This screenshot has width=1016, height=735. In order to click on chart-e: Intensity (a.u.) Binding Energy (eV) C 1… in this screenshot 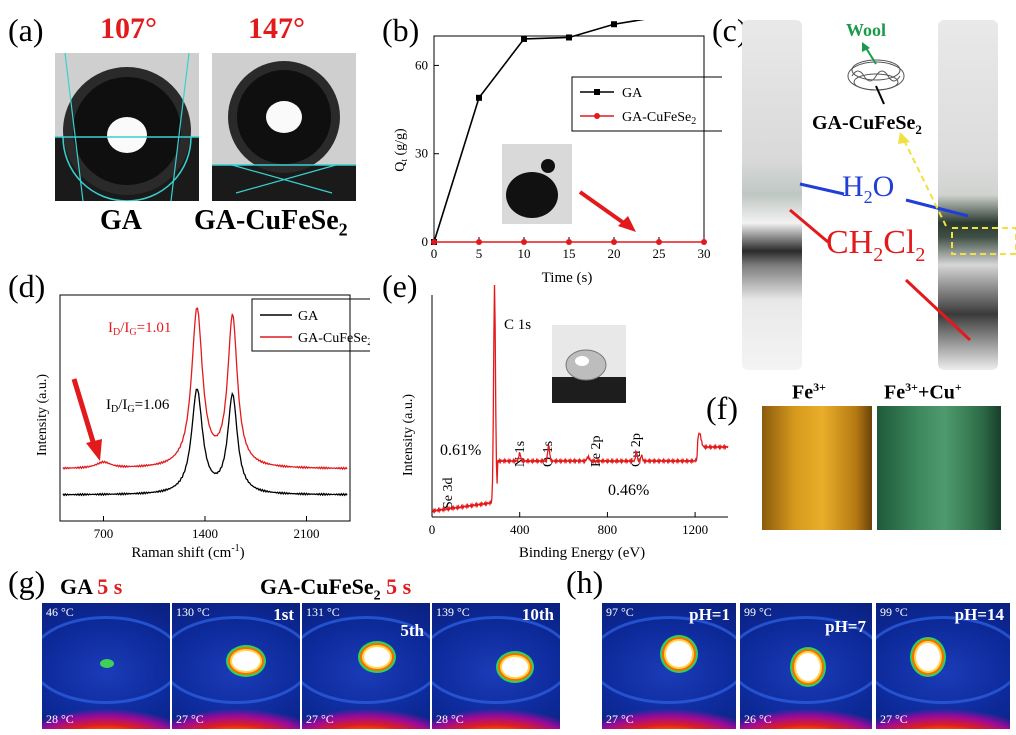, I will do `click(565, 423)`.